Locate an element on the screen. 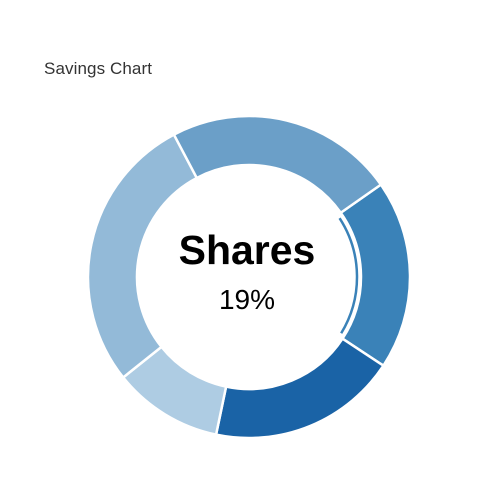 This screenshot has width=500, height=500. center-value-label: 19% is located at coordinates (247, 299).